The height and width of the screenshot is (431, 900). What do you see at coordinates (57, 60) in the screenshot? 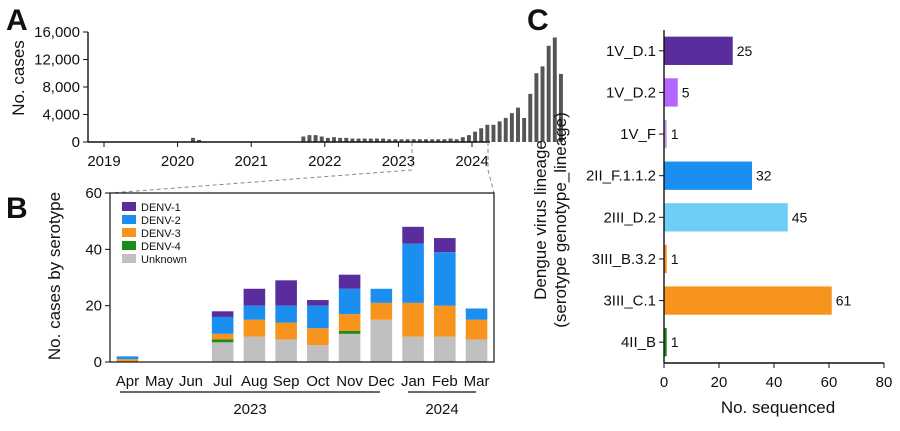
I see `panel-a-ytick-label: 12,000` at bounding box center [57, 60].